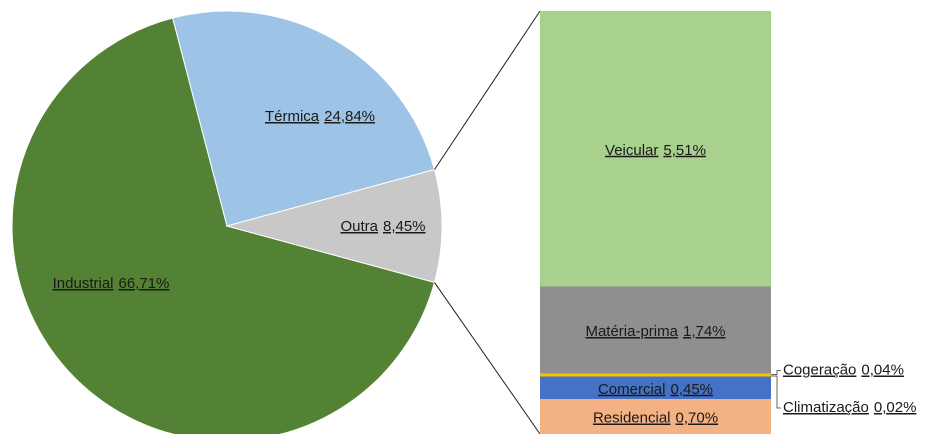 This screenshot has height=434, width=939. Describe the element at coordinates (632, 417) in the screenshot. I see `label-name: Residencial` at that location.